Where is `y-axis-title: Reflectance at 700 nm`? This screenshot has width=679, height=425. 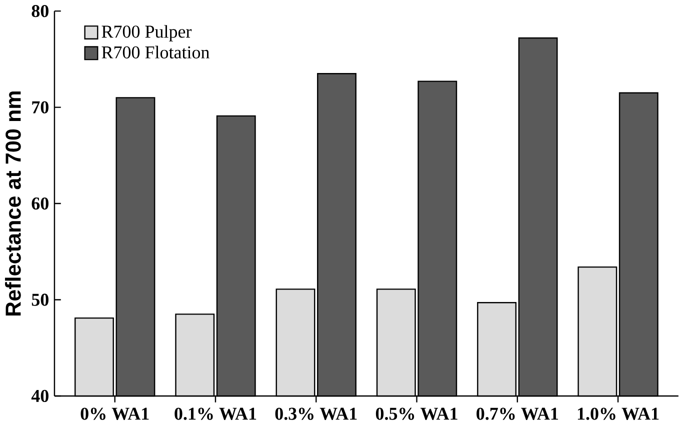 y-axis-title: Reflectance at 700 nm is located at coordinates (13, 203).